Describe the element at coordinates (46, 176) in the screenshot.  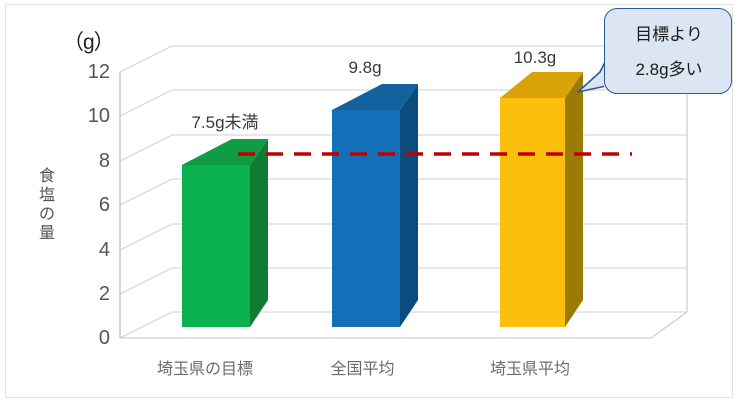
I see `y-axis-title-char: 食` at that location.